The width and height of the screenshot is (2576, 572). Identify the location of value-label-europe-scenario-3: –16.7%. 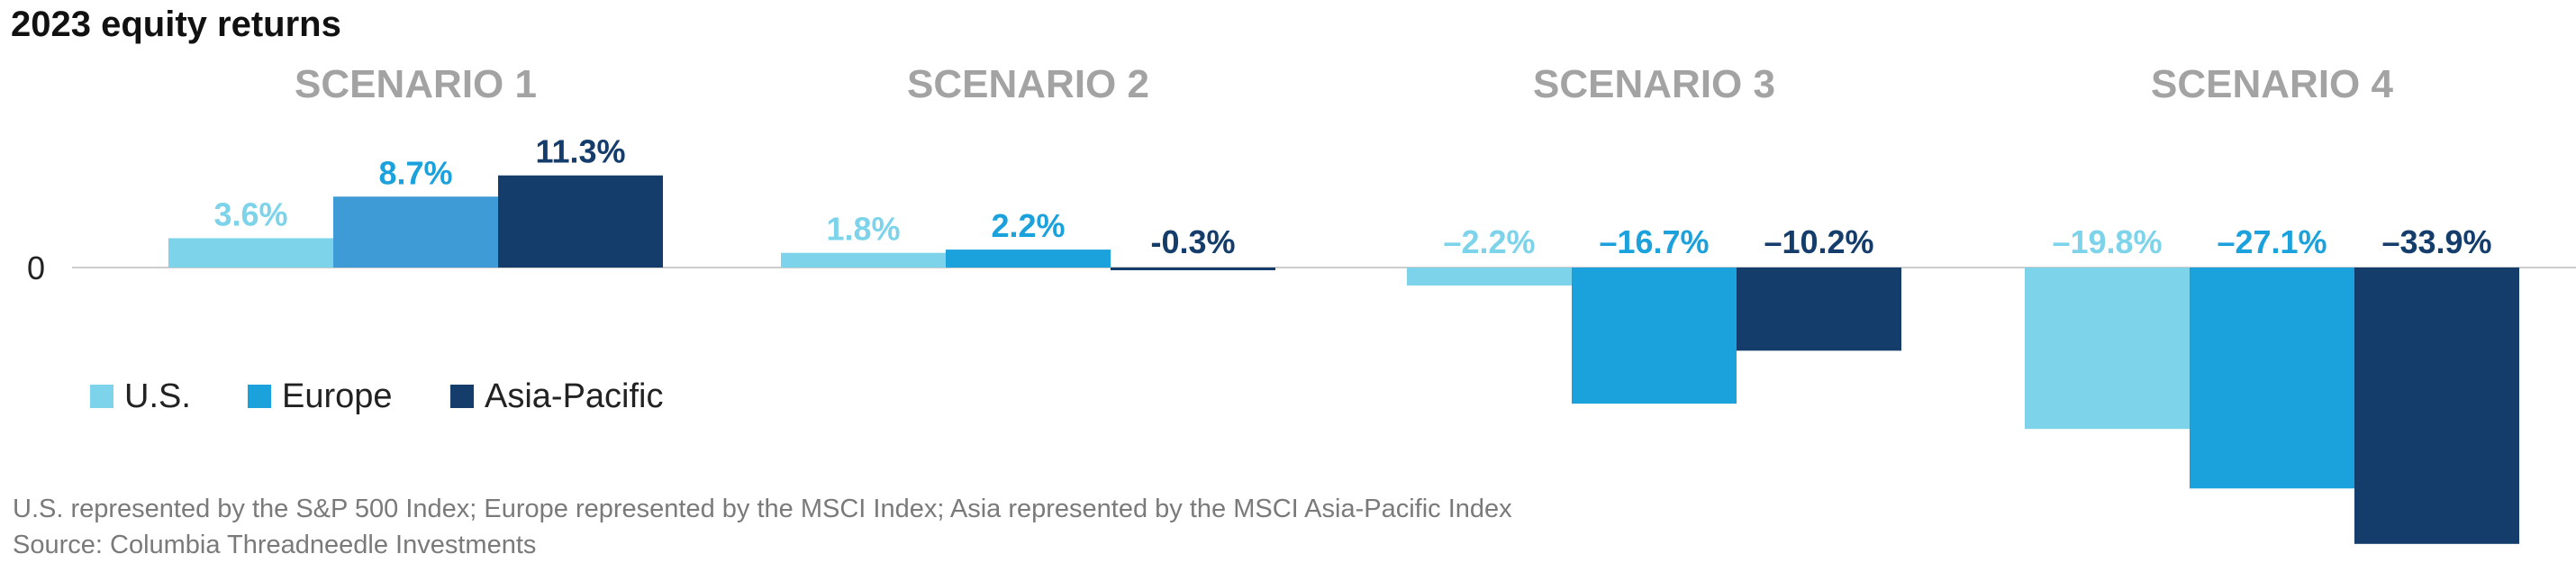
(1654, 242).